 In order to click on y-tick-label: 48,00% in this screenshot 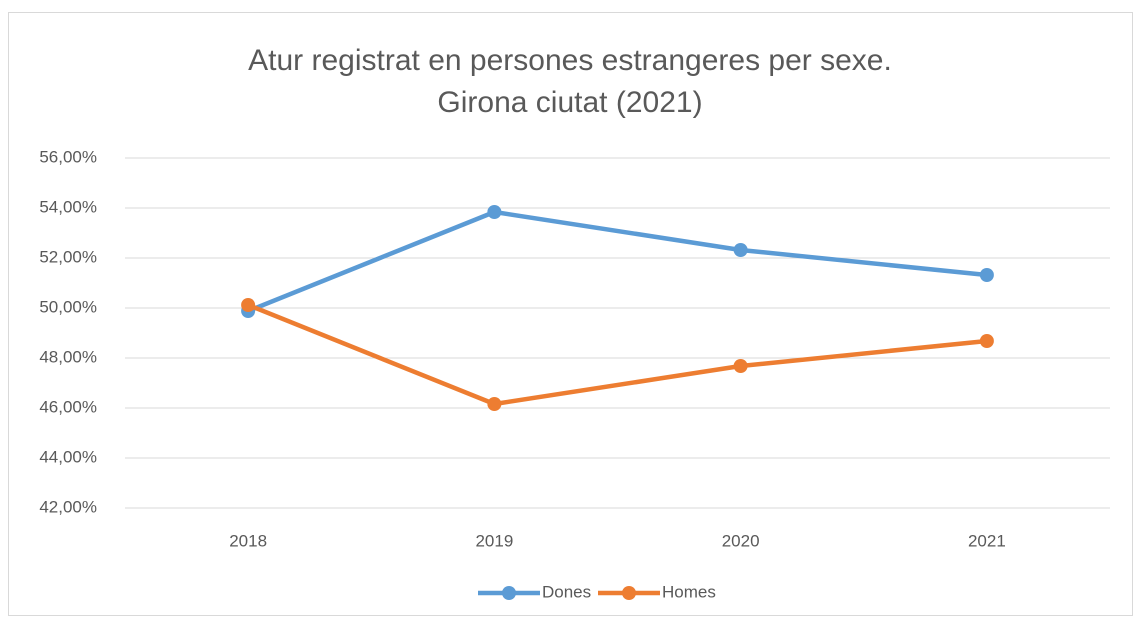, I will do `click(68, 356)`.